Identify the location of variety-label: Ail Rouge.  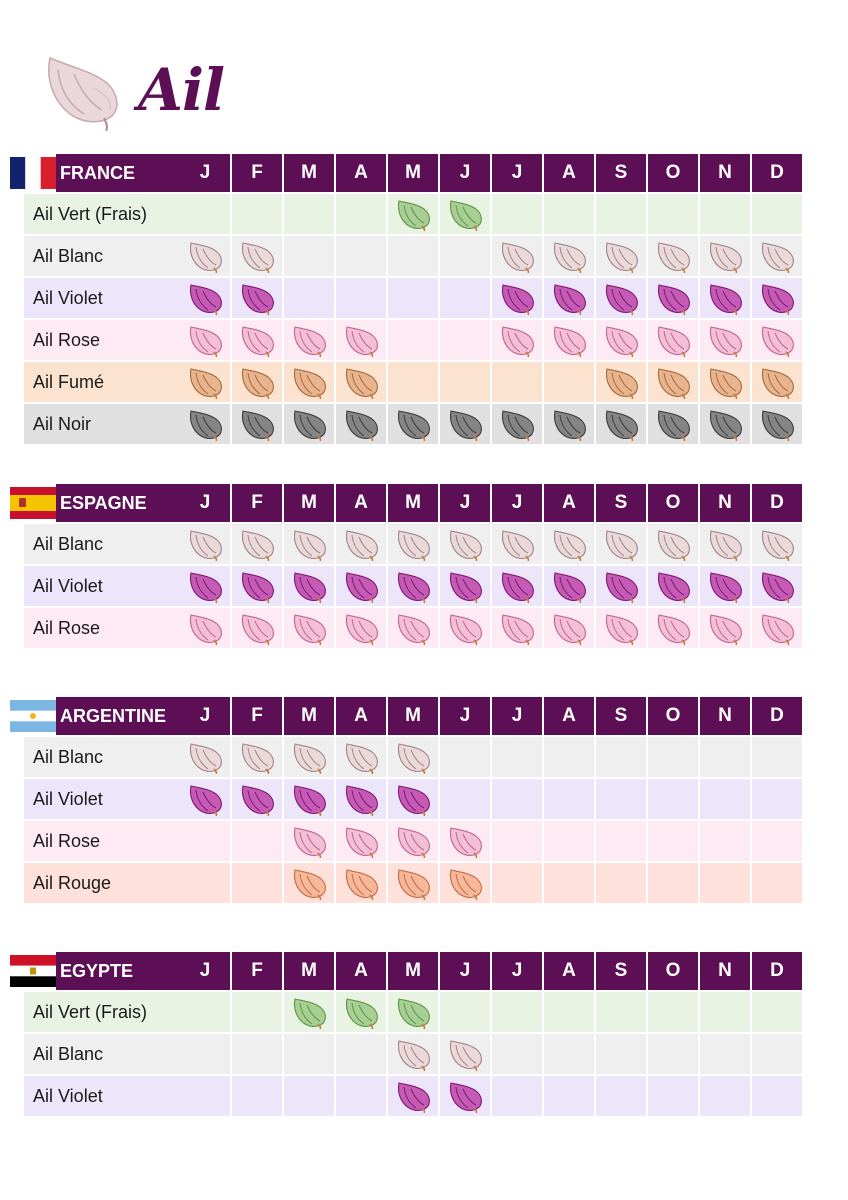
(102, 883).